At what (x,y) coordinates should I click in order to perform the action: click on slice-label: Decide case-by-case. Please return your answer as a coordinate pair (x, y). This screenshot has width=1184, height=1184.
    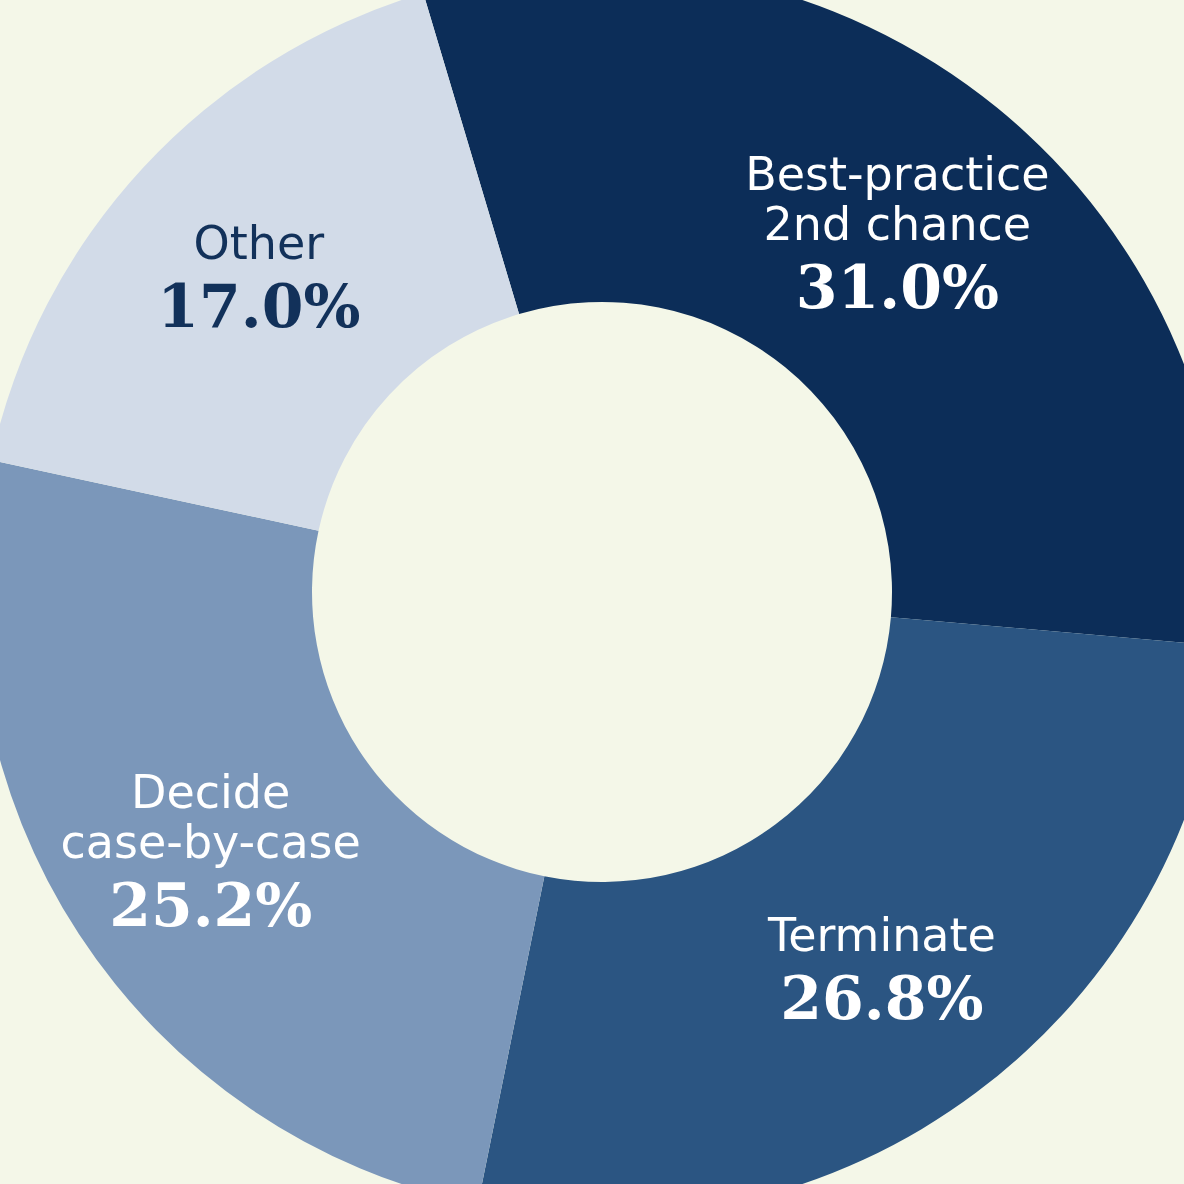
    Looking at the image, I should click on (210, 816).